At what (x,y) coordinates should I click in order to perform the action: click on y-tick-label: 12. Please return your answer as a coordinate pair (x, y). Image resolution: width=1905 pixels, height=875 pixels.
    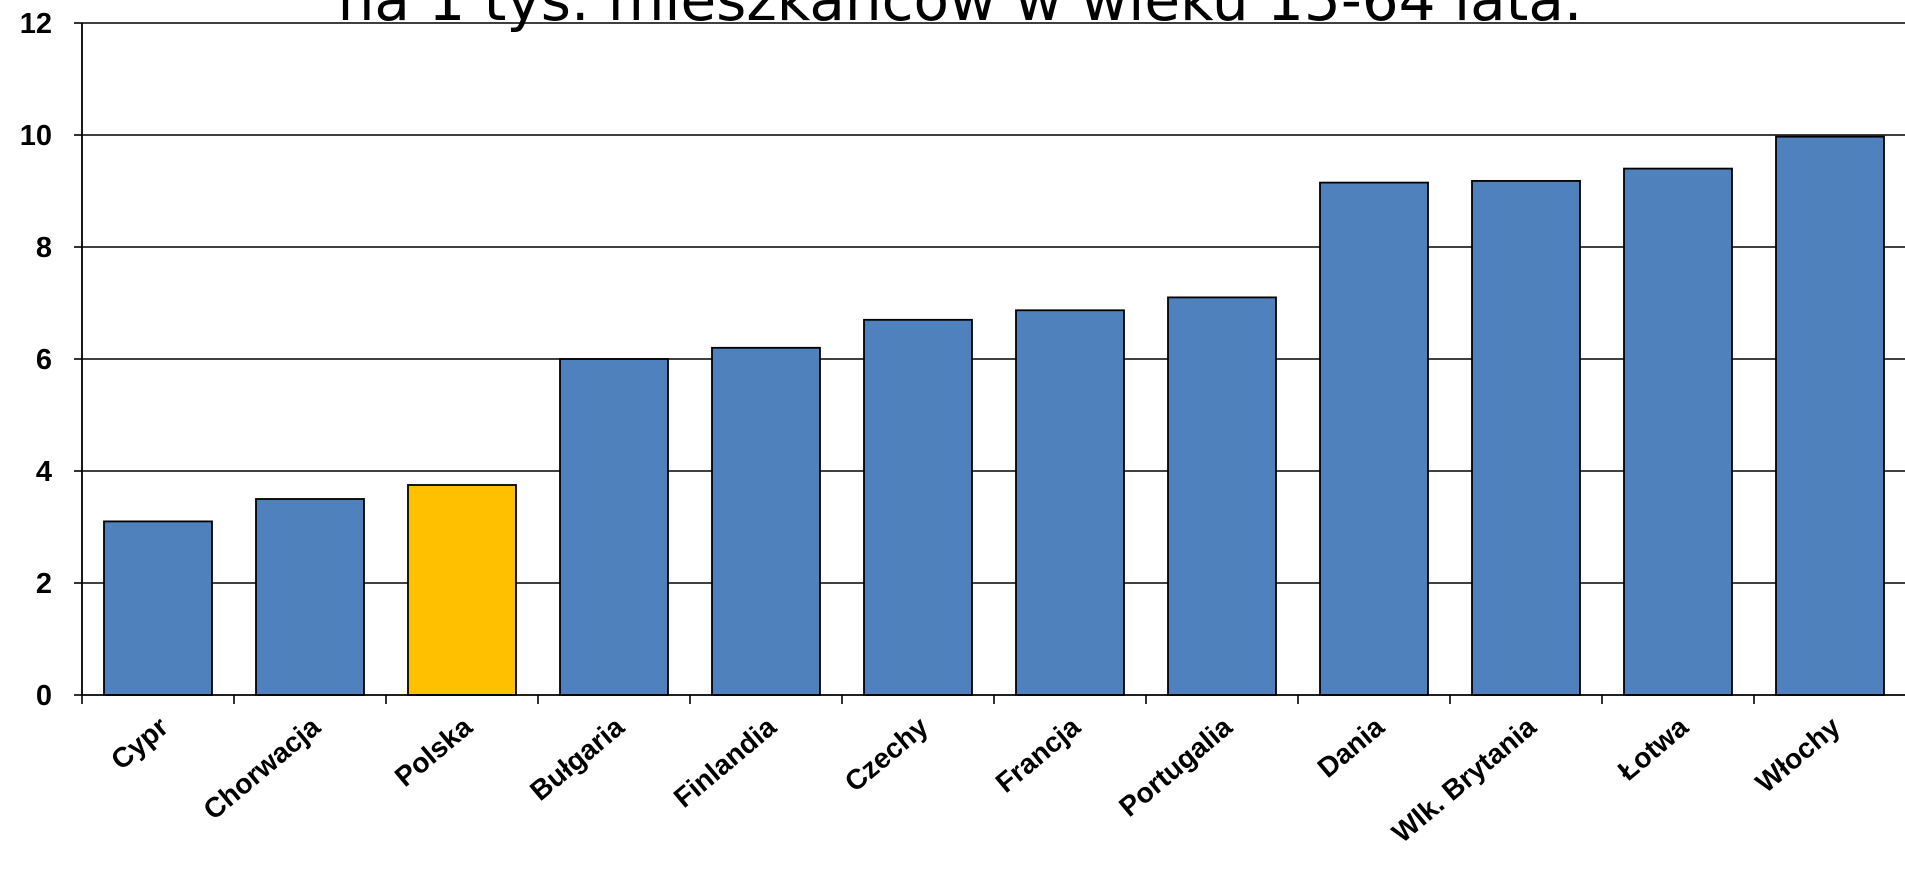
    Looking at the image, I should click on (36, 24).